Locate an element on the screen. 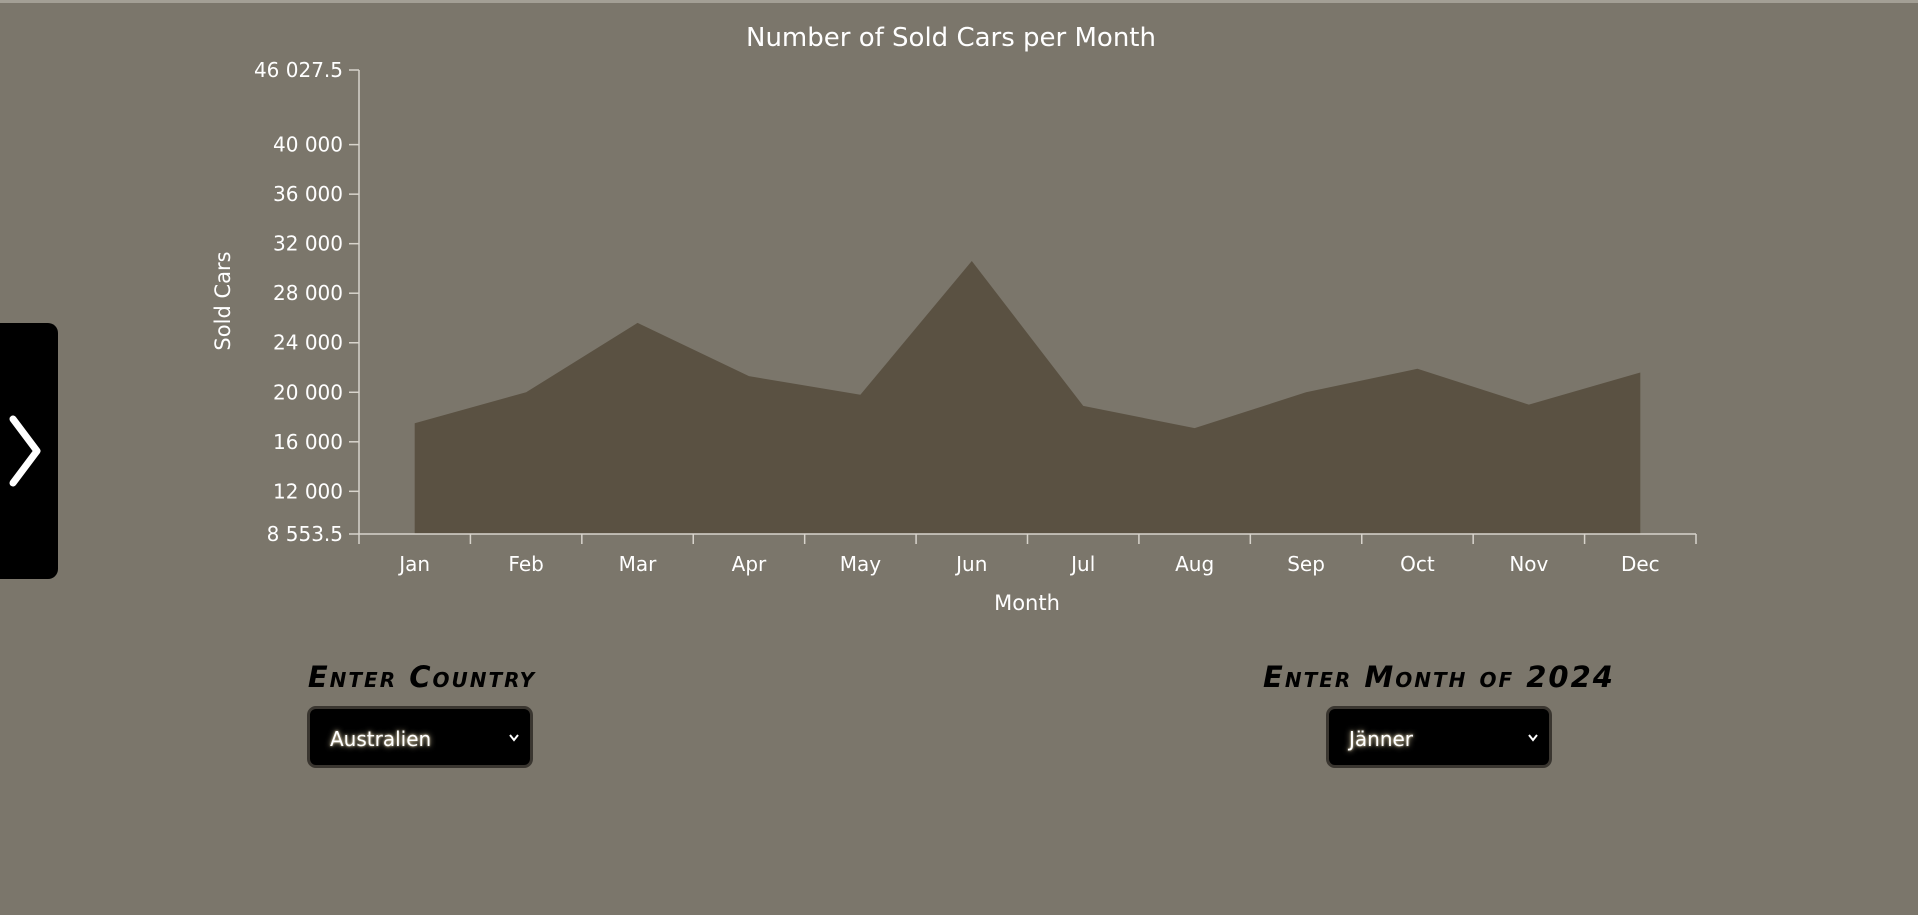 This screenshot has width=1918, height=915. sidebar-toggle-button is located at coordinates (29, 451).